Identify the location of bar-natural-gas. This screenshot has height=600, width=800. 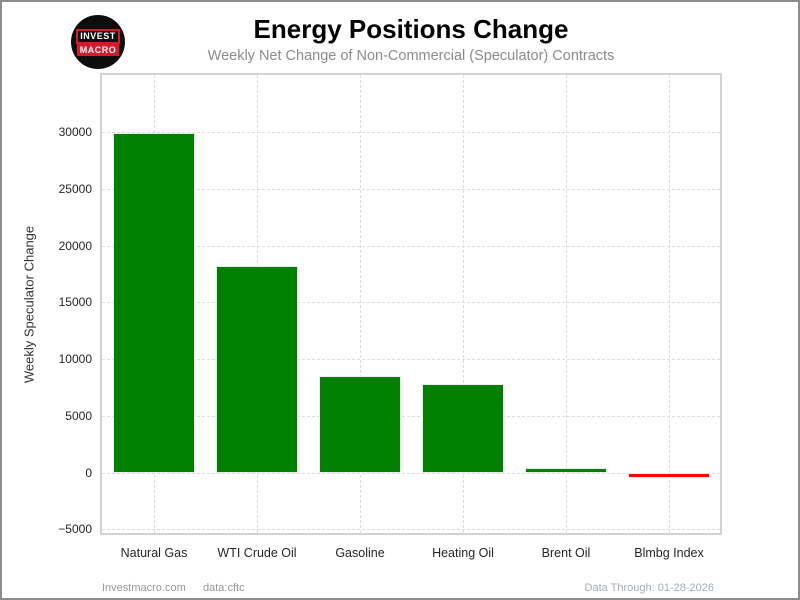
(154, 303).